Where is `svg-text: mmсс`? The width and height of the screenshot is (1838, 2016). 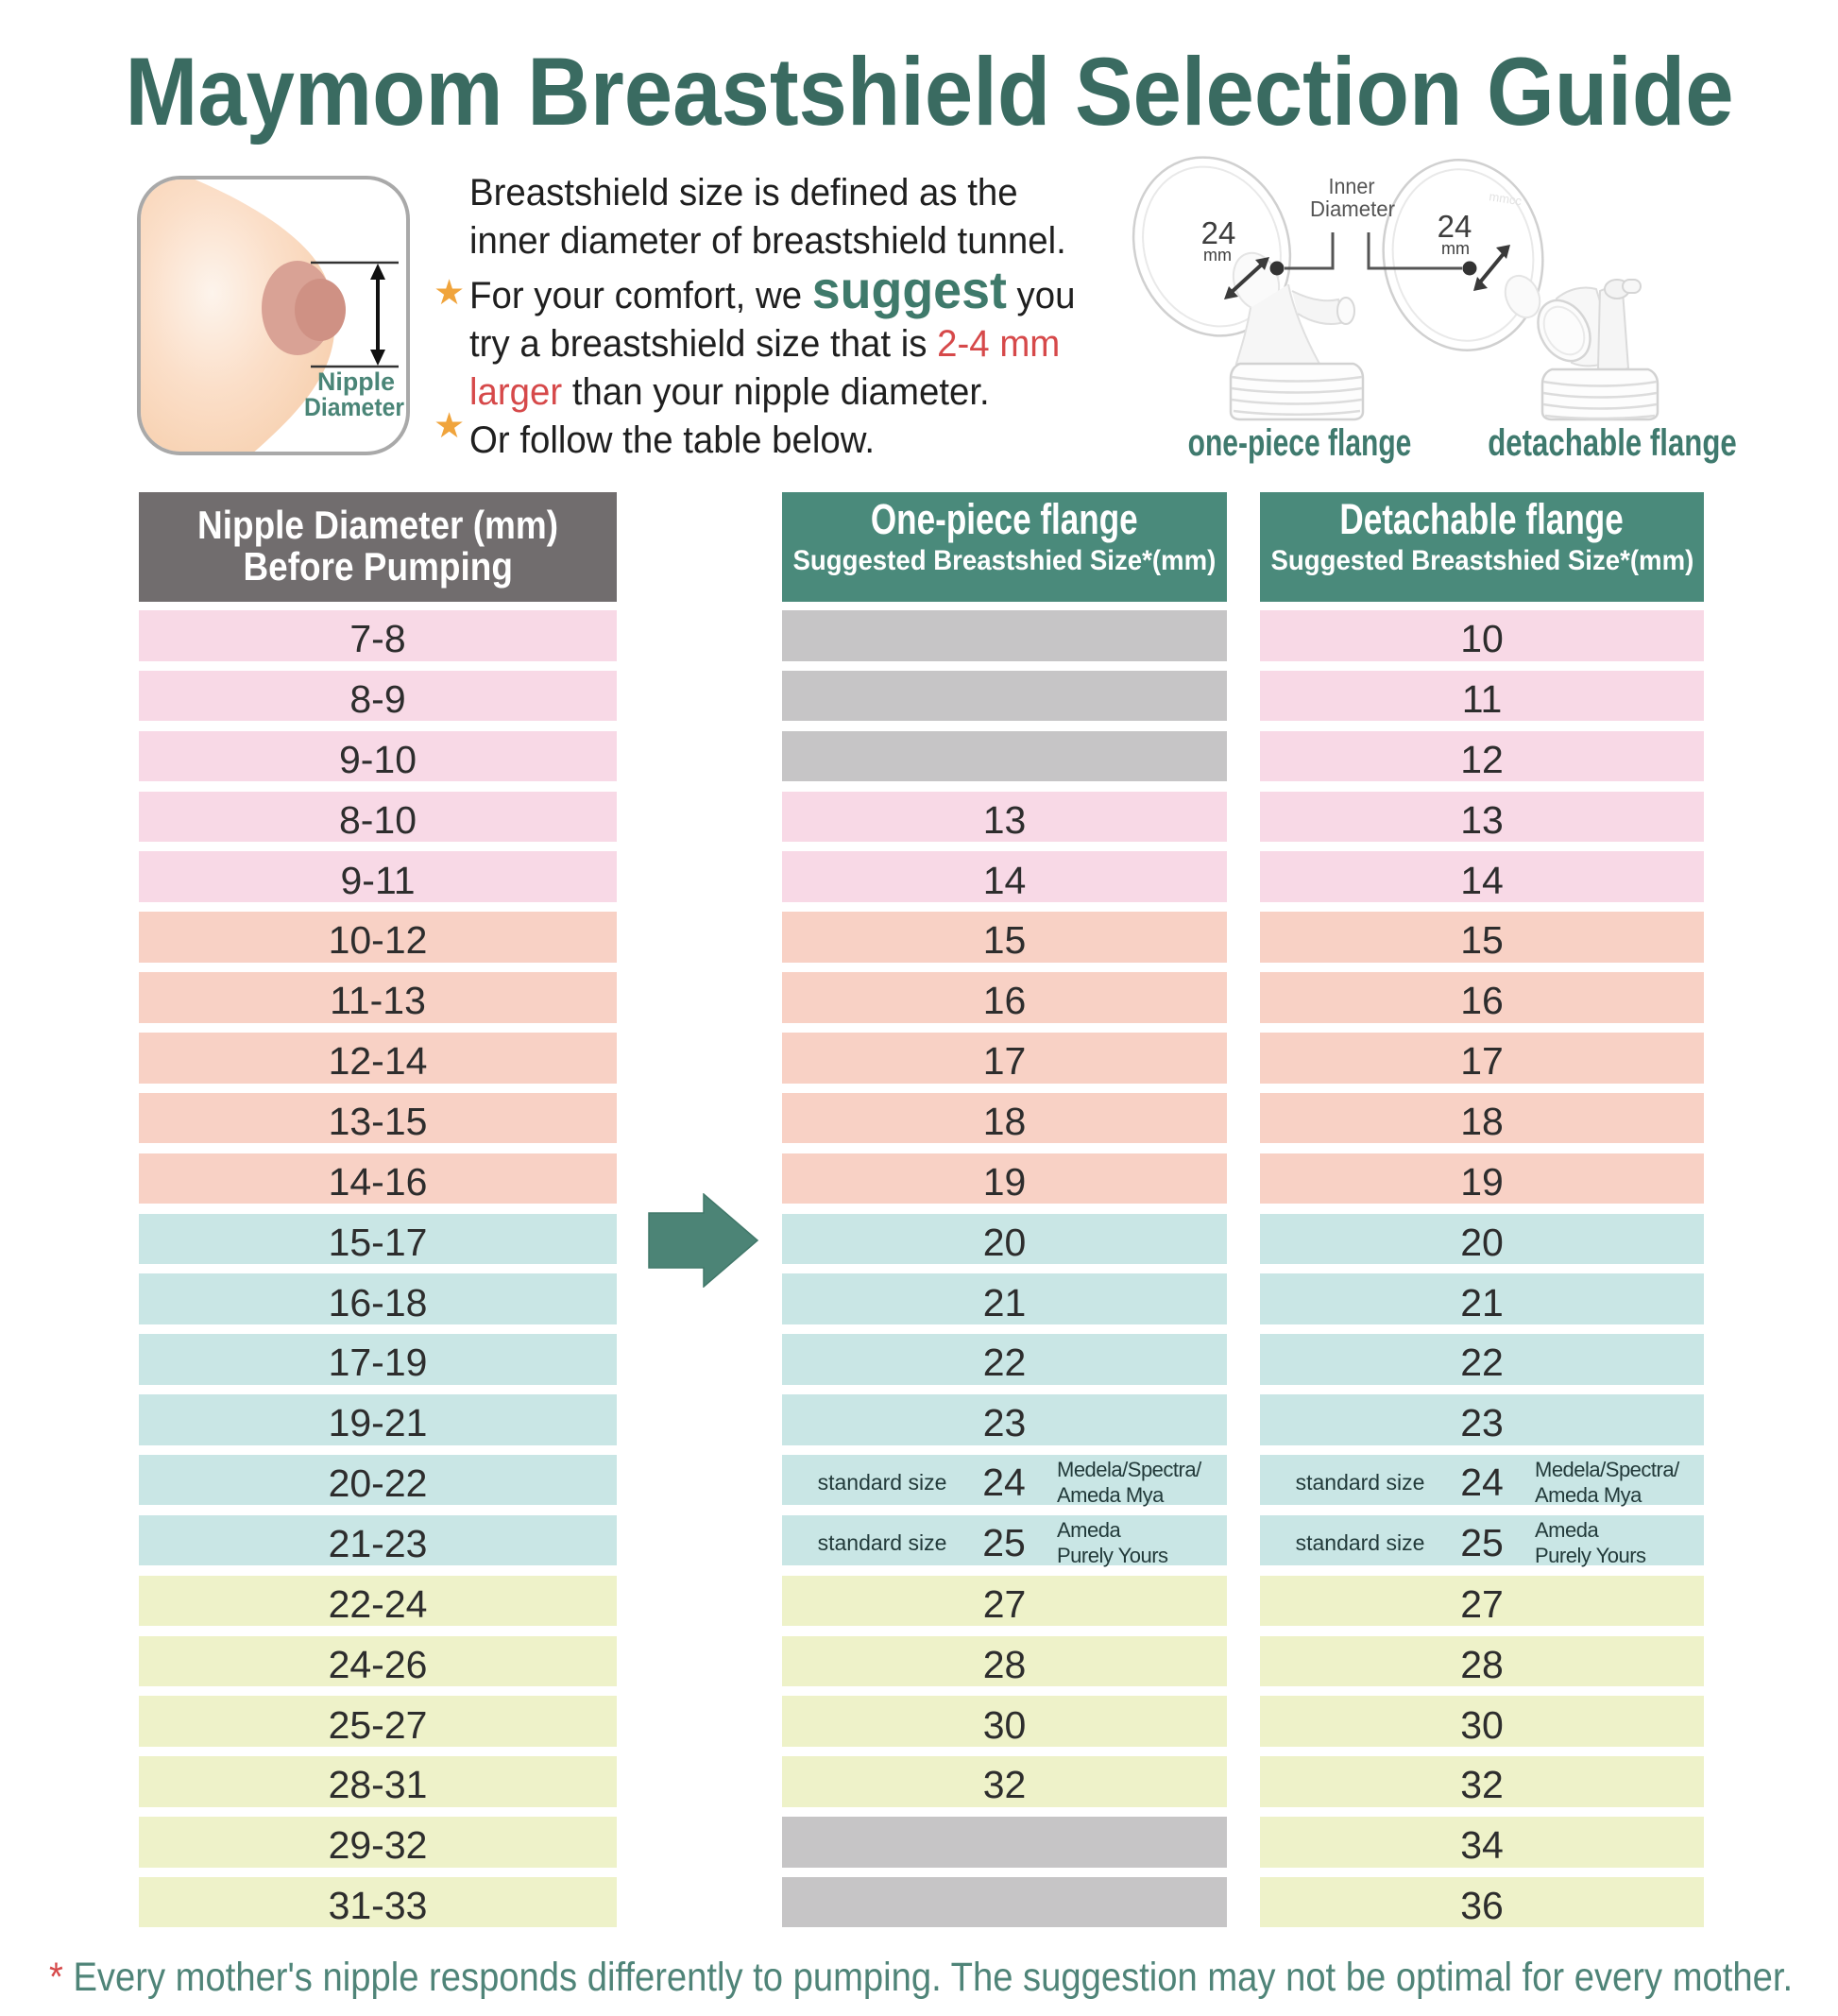 svg-text: mmсс is located at coordinates (1506, 198).